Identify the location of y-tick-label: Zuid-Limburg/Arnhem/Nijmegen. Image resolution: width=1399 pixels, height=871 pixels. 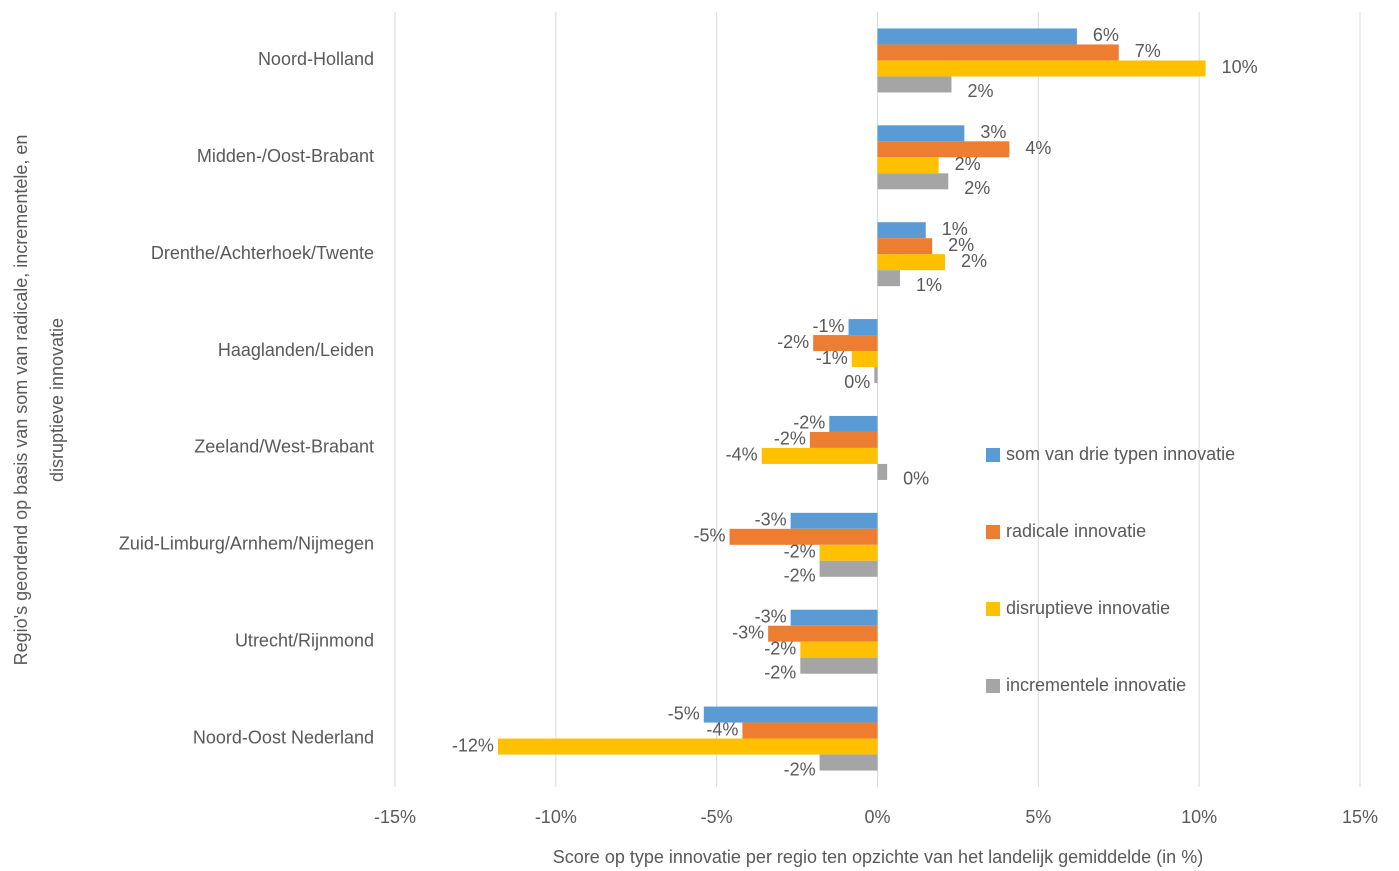
(246, 544).